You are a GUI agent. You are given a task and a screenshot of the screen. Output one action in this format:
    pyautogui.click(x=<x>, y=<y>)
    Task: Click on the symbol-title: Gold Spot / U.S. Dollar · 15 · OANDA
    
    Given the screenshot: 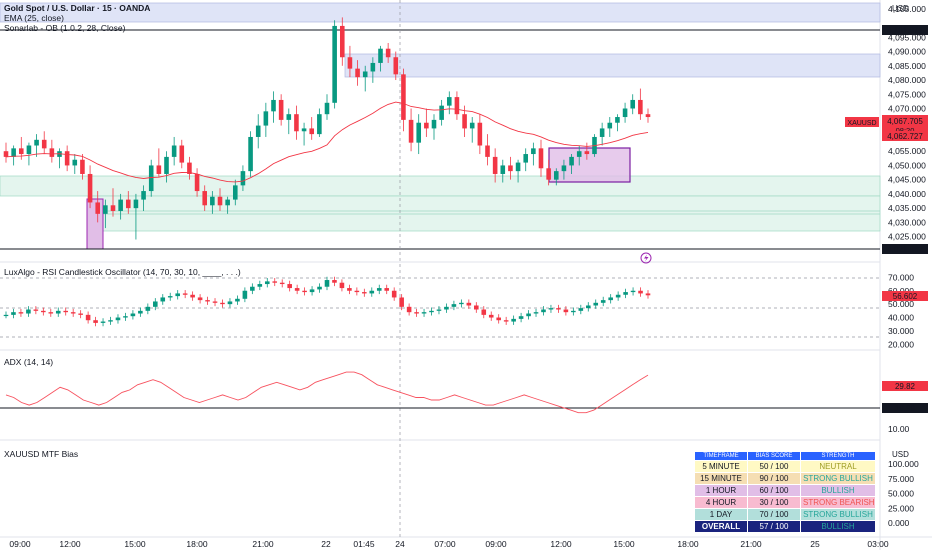 What is the action you would take?
    pyautogui.click(x=77, y=8)
    